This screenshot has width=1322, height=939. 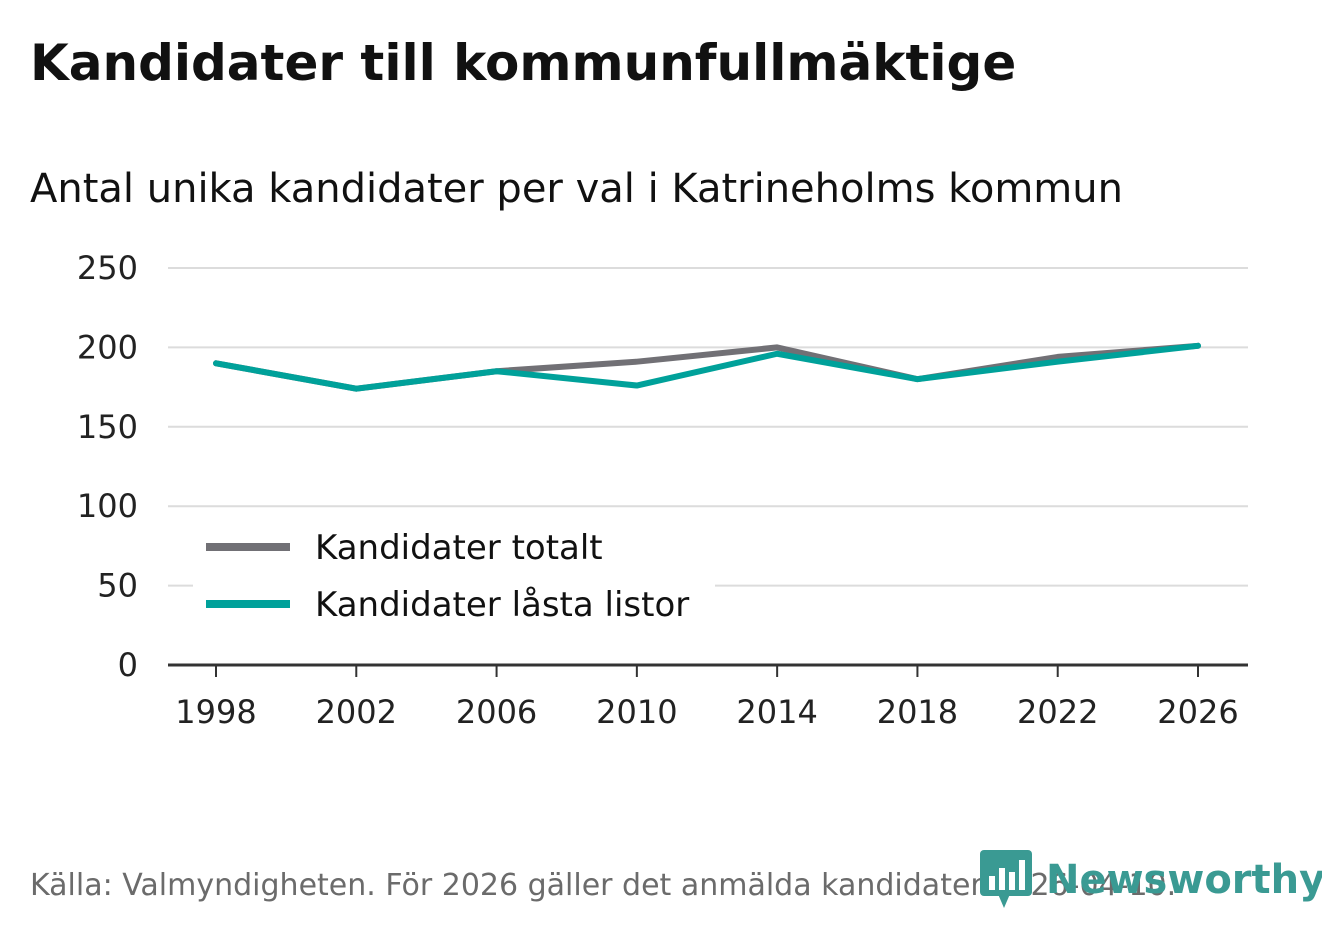 What do you see at coordinates (215, 712) in the screenshot?
I see `x-tick-label: 1998` at bounding box center [215, 712].